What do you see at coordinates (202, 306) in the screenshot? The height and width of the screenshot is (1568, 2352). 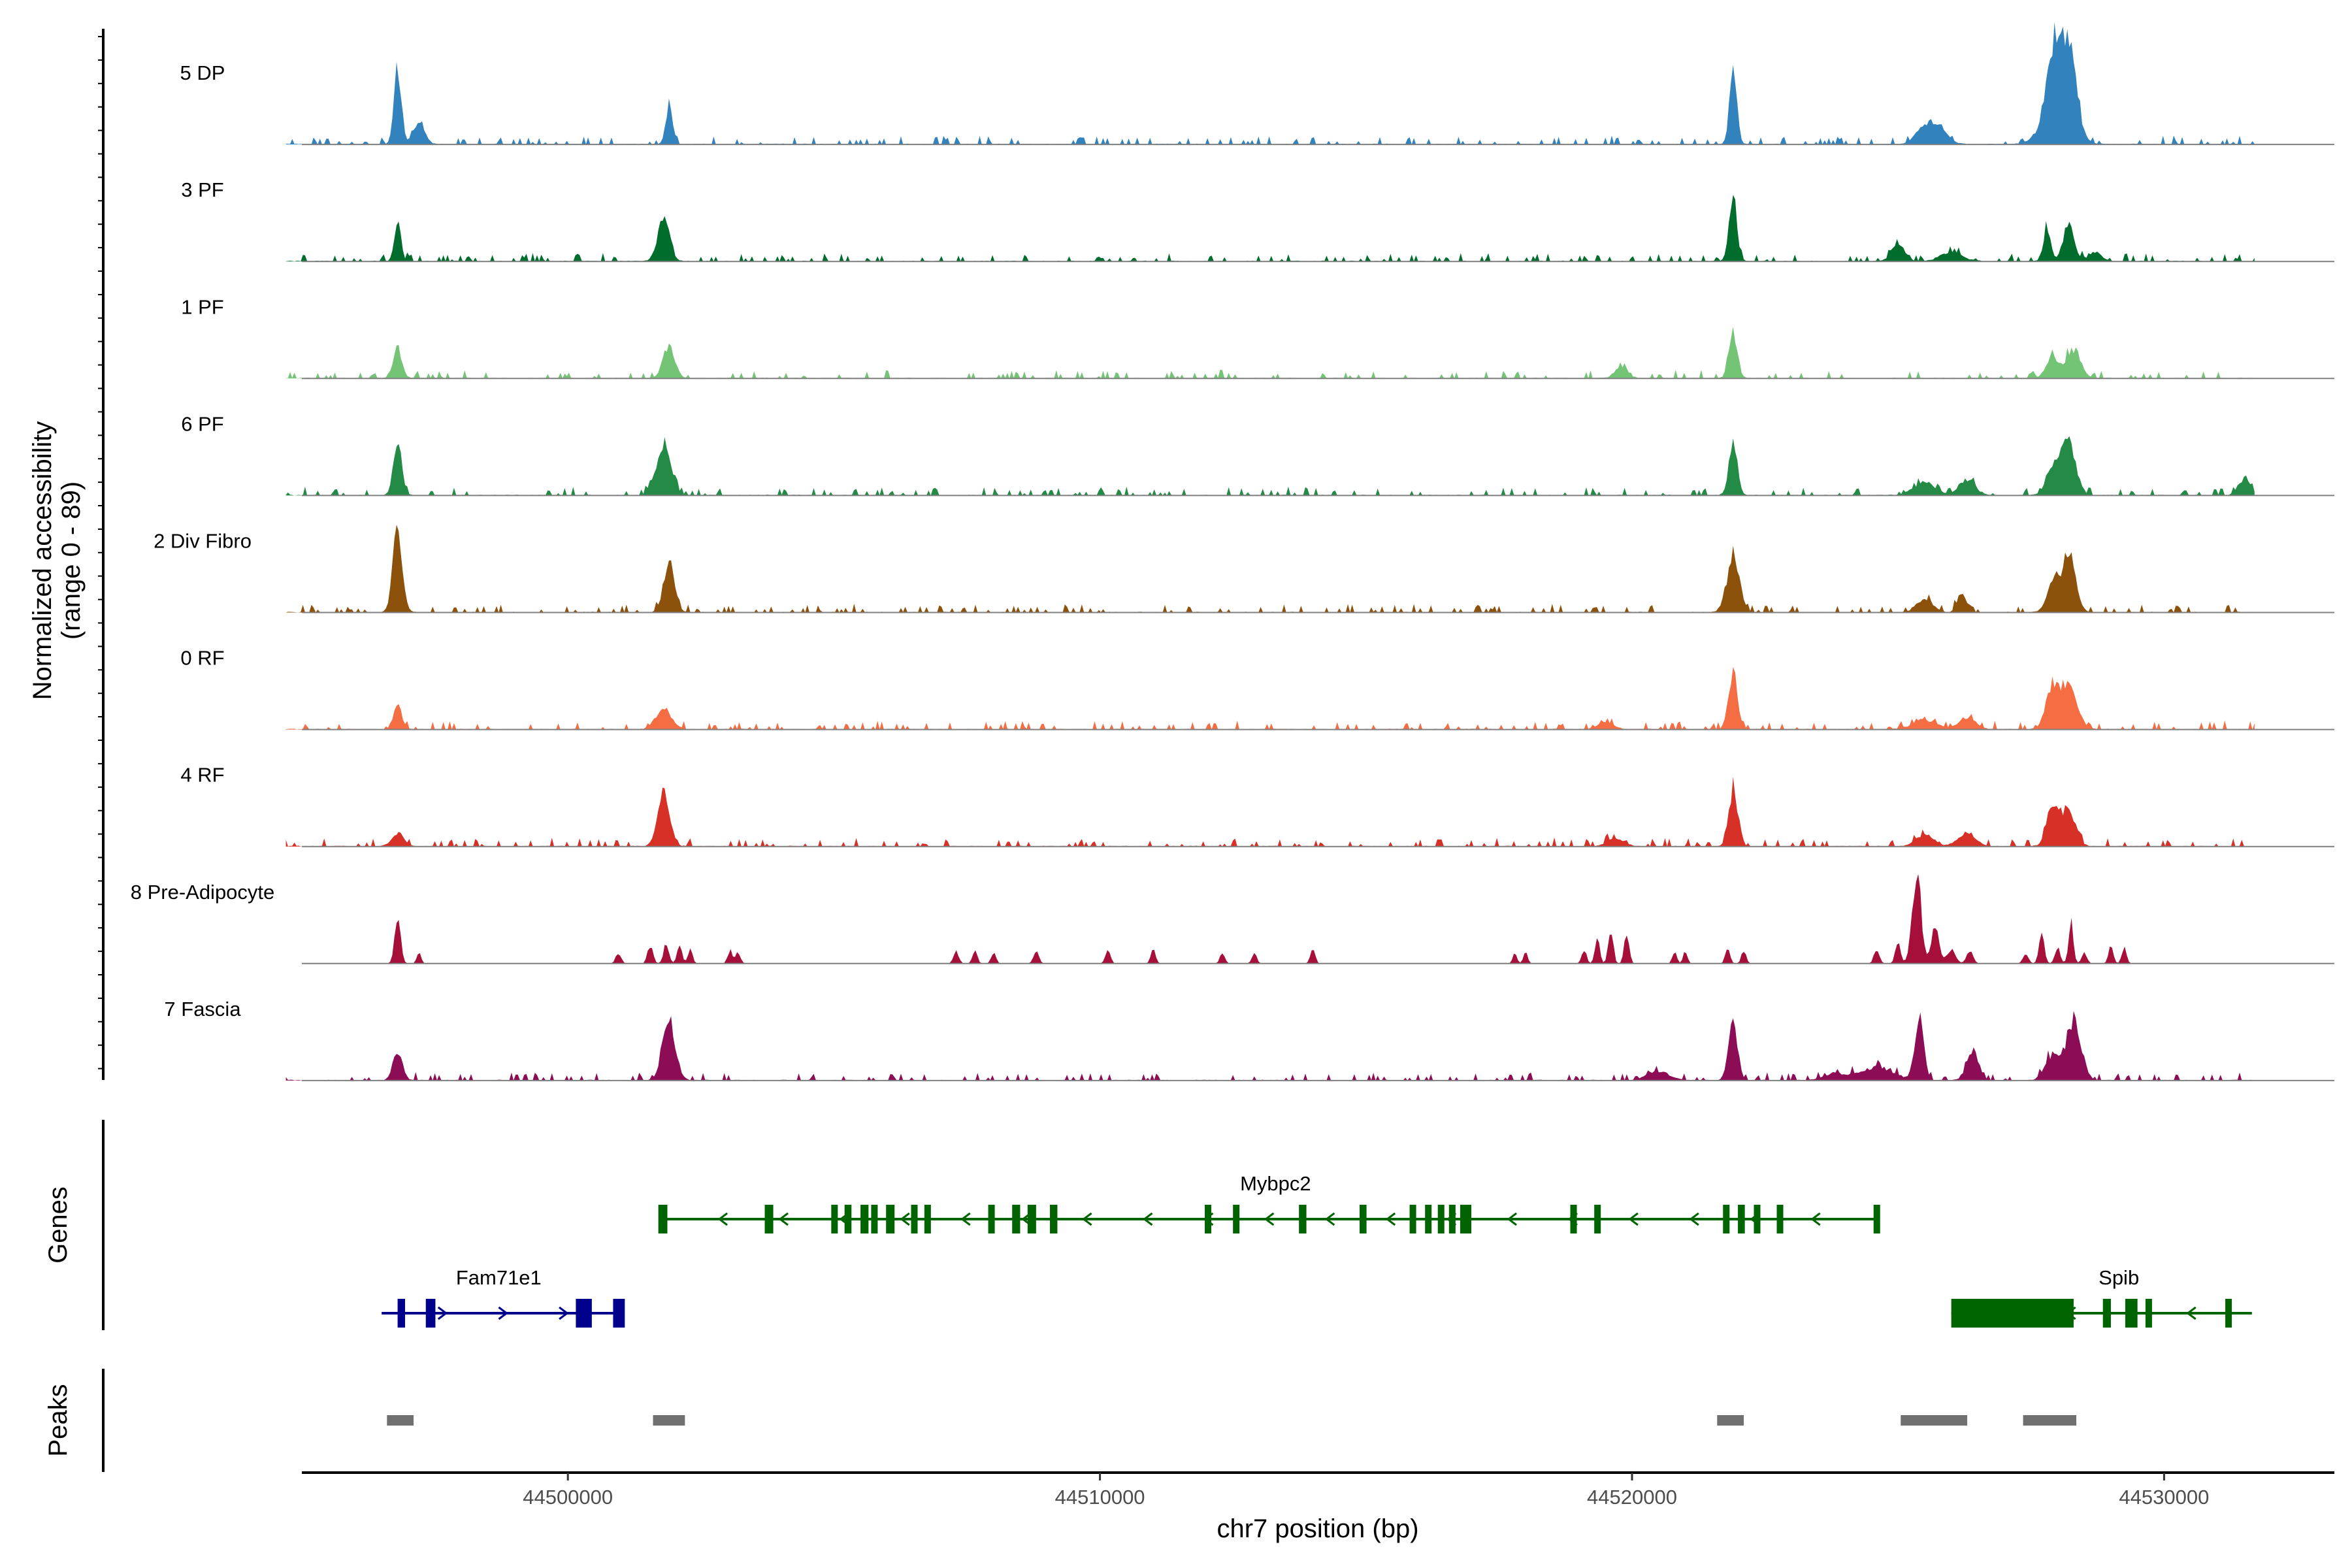 I see `track-label: 1 PF` at bounding box center [202, 306].